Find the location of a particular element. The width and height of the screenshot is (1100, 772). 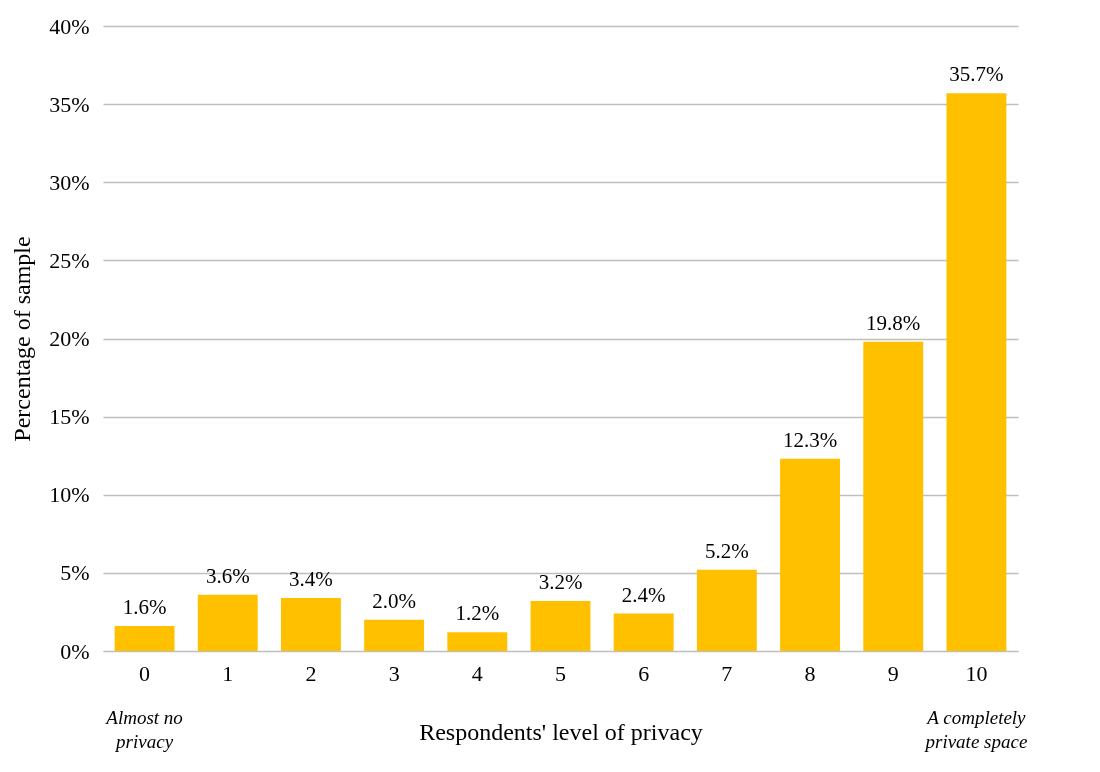

x-tick-label: 1 is located at coordinates (228, 673).